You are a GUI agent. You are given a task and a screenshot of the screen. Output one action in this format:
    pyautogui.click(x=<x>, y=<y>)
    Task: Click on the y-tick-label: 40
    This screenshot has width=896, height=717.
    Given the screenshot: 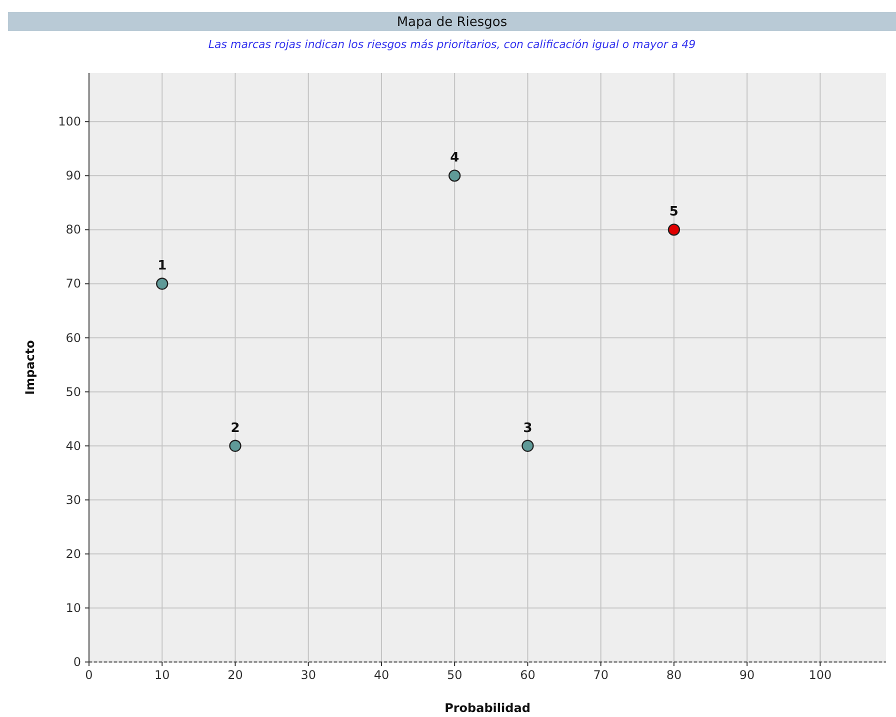 What is the action you would take?
    pyautogui.click(x=73, y=445)
    